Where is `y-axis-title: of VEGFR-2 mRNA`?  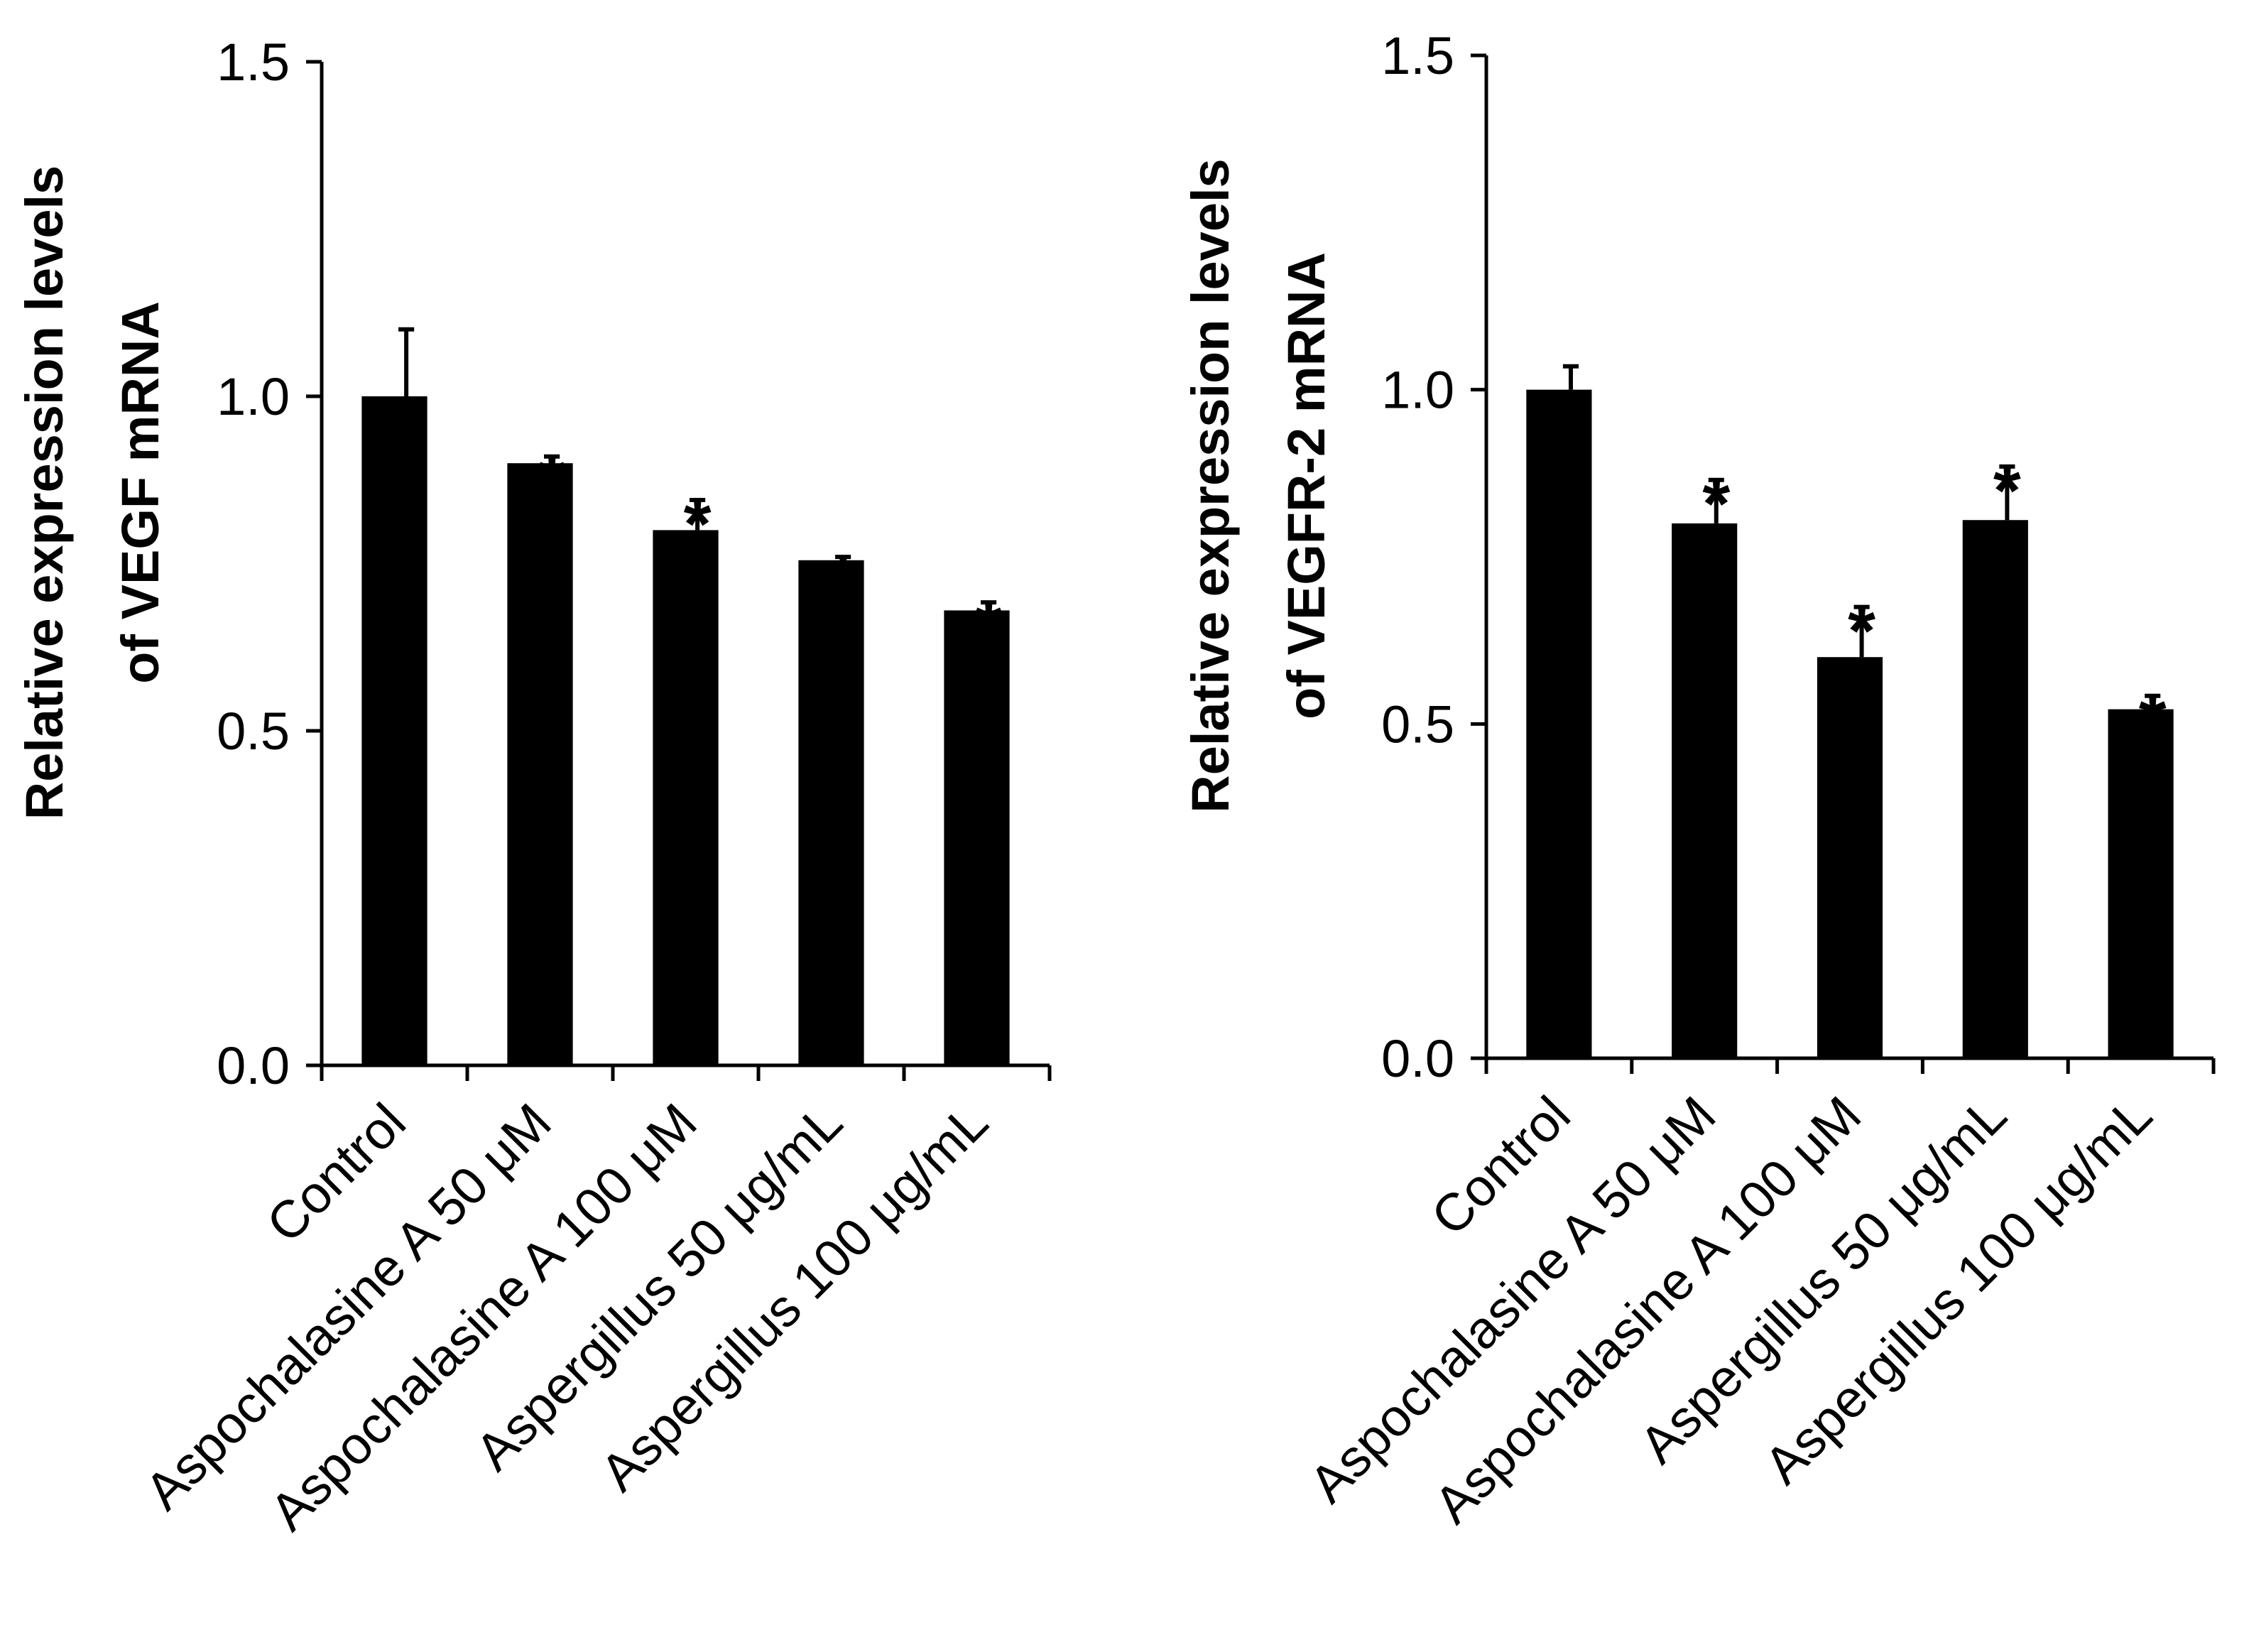
y-axis-title: of VEGFR-2 mRNA is located at coordinates (1306, 485).